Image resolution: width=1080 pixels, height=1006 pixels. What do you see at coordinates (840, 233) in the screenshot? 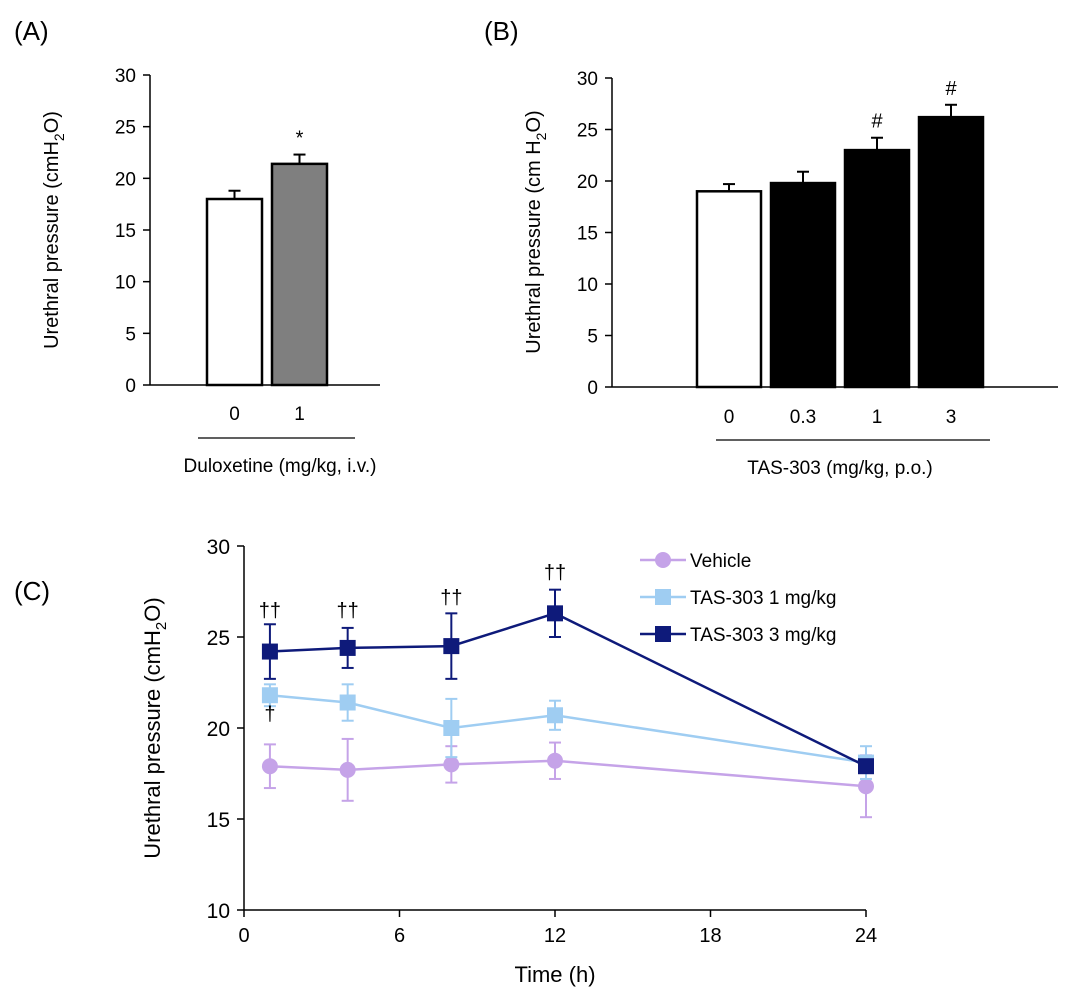
I see `panel-b-bars: ##` at bounding box center [840, 233].